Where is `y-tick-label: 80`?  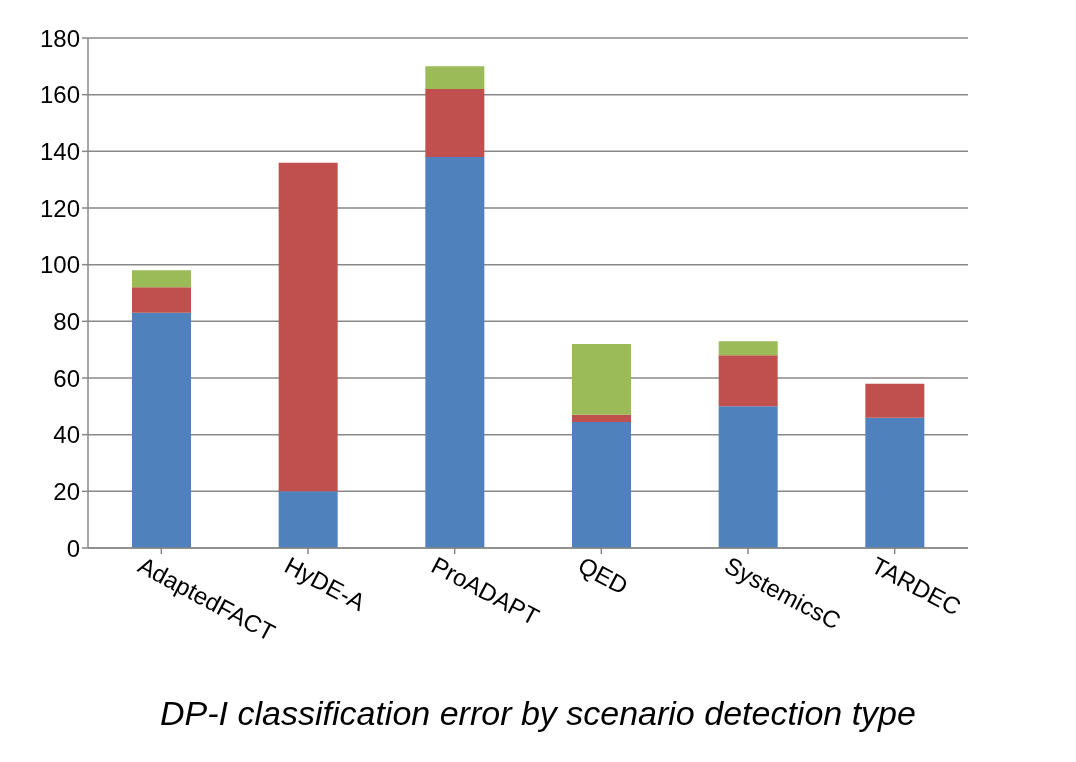
y-tick-label: 80 is located at coordinates (66, 321).